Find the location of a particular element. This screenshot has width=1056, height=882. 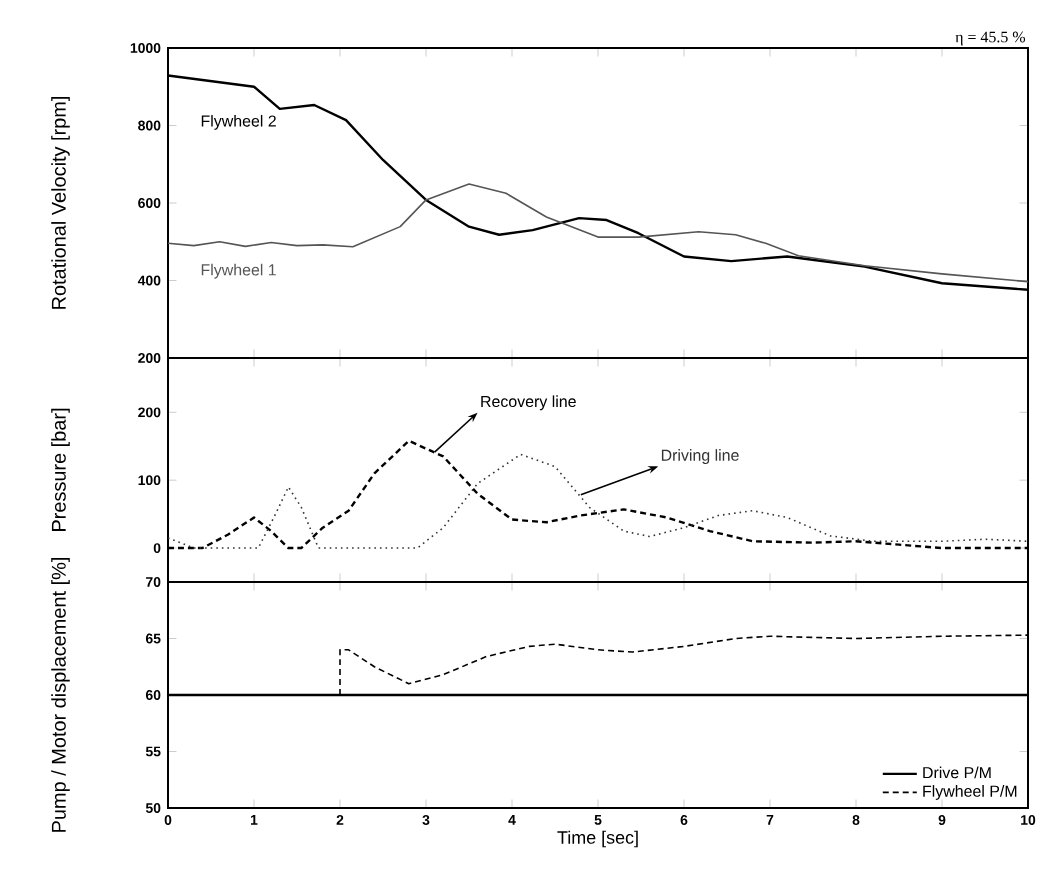

y-axis-title: Pump / Motor displacement [%] is located at coordinates (60, 695).